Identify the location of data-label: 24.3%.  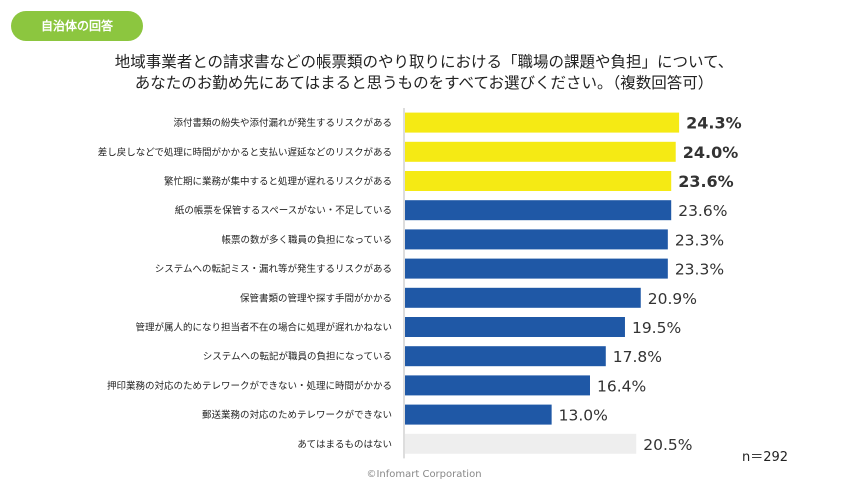
(714, 123).